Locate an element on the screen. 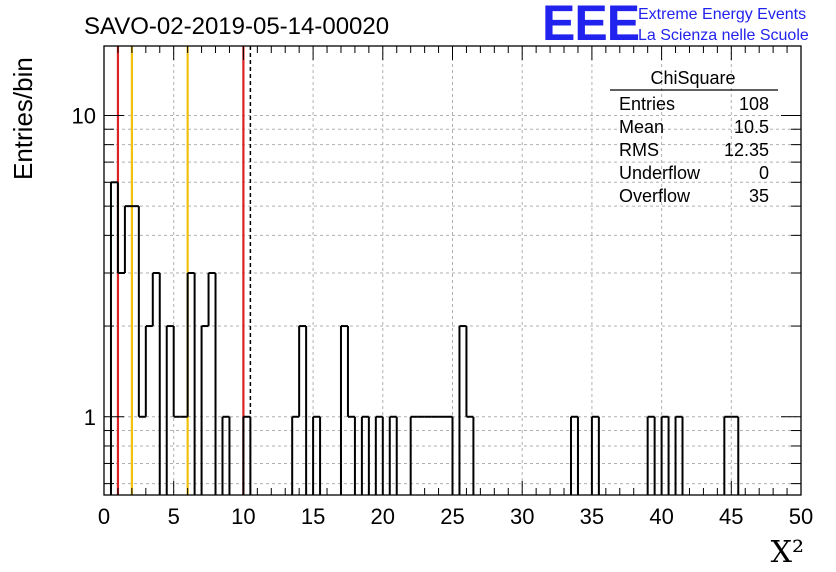 The image size is (836, 572). stats-row-label: Overflow is located at coordinates (655, 196).